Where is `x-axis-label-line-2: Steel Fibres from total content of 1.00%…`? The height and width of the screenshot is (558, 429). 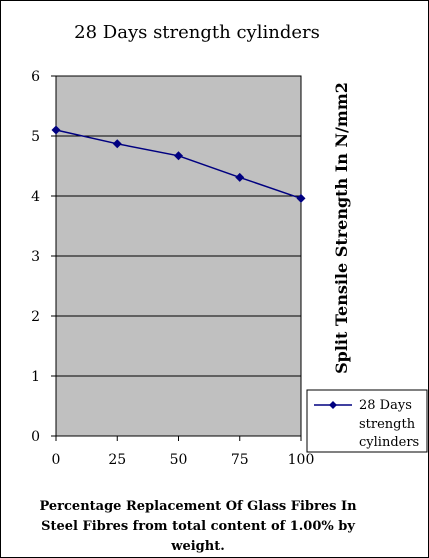
x-axis-label-line-2: Steel Fibres from total content of 1.00%… is located at coordinates (198, 526).